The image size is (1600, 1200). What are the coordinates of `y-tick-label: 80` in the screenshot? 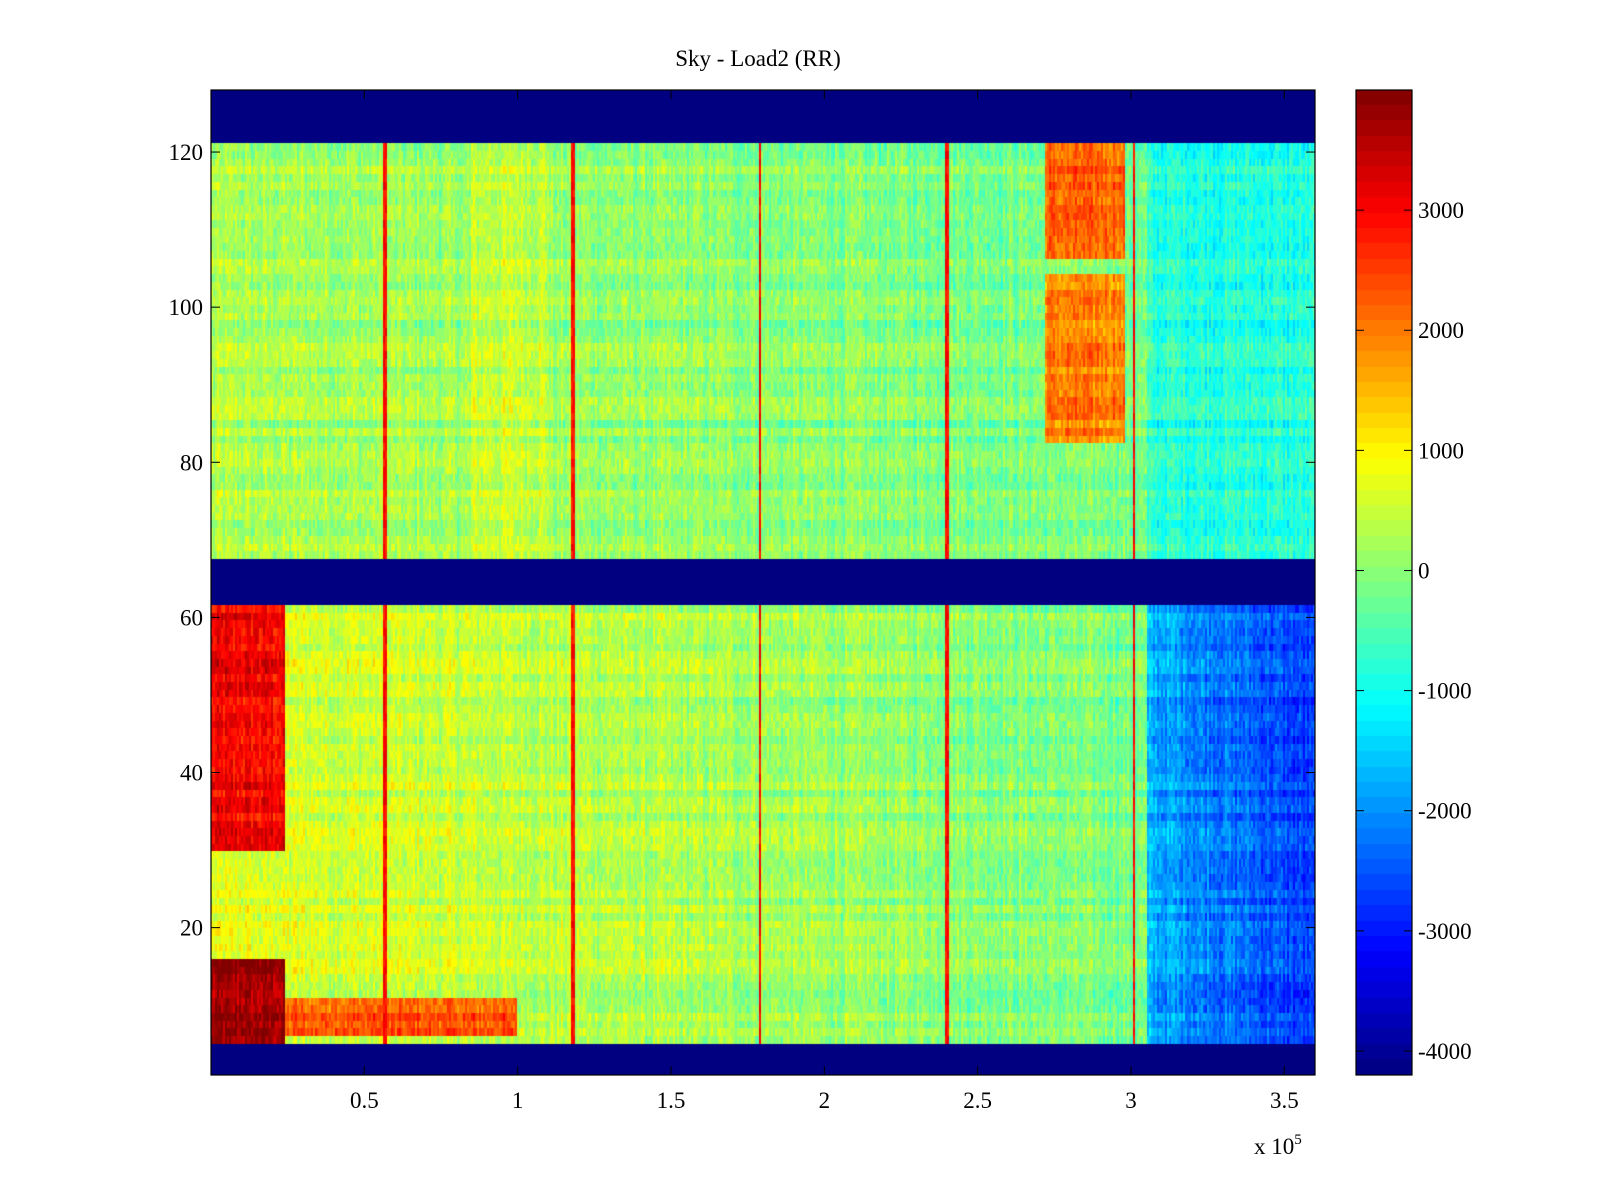 It's located at (191, 462).